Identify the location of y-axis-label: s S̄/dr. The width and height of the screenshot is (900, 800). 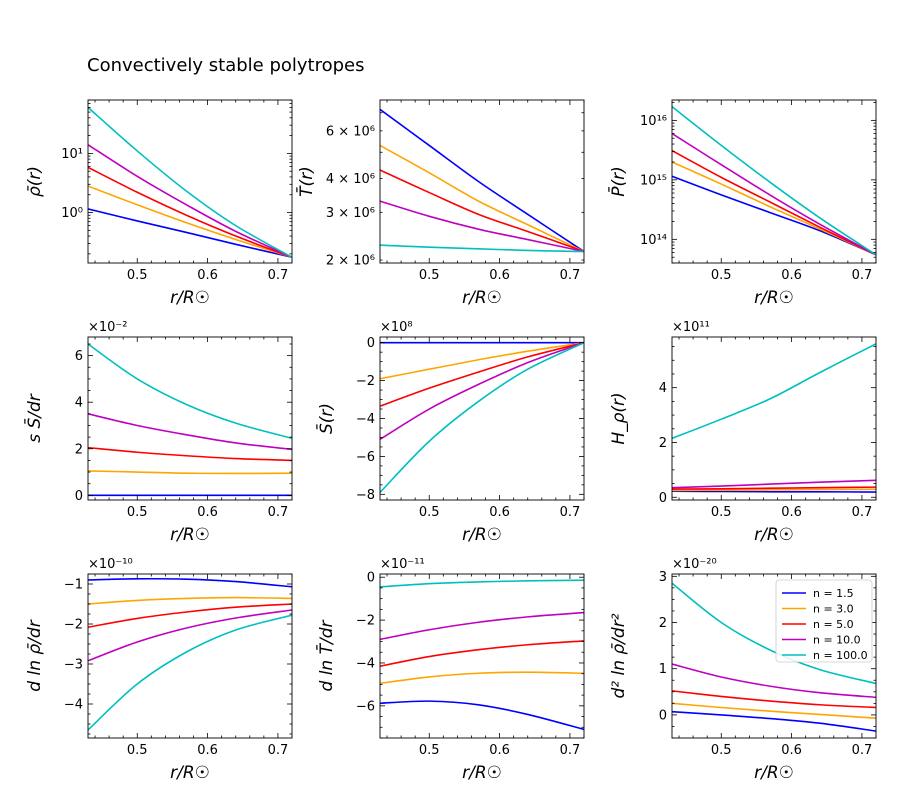
(34, 418).